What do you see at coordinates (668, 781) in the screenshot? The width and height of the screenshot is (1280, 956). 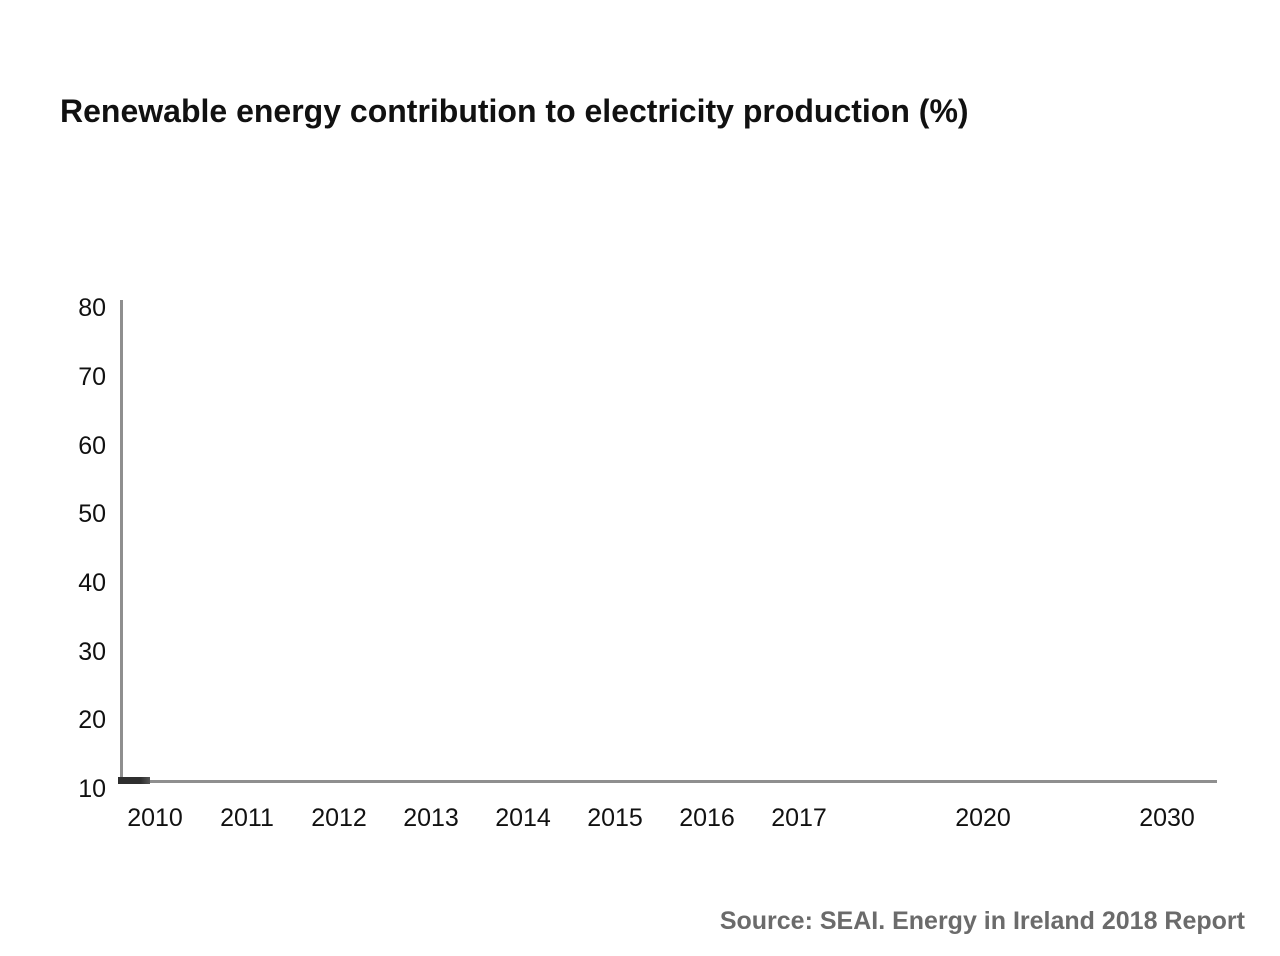 I see `x-axis-line` at bounding box center [668, 781].